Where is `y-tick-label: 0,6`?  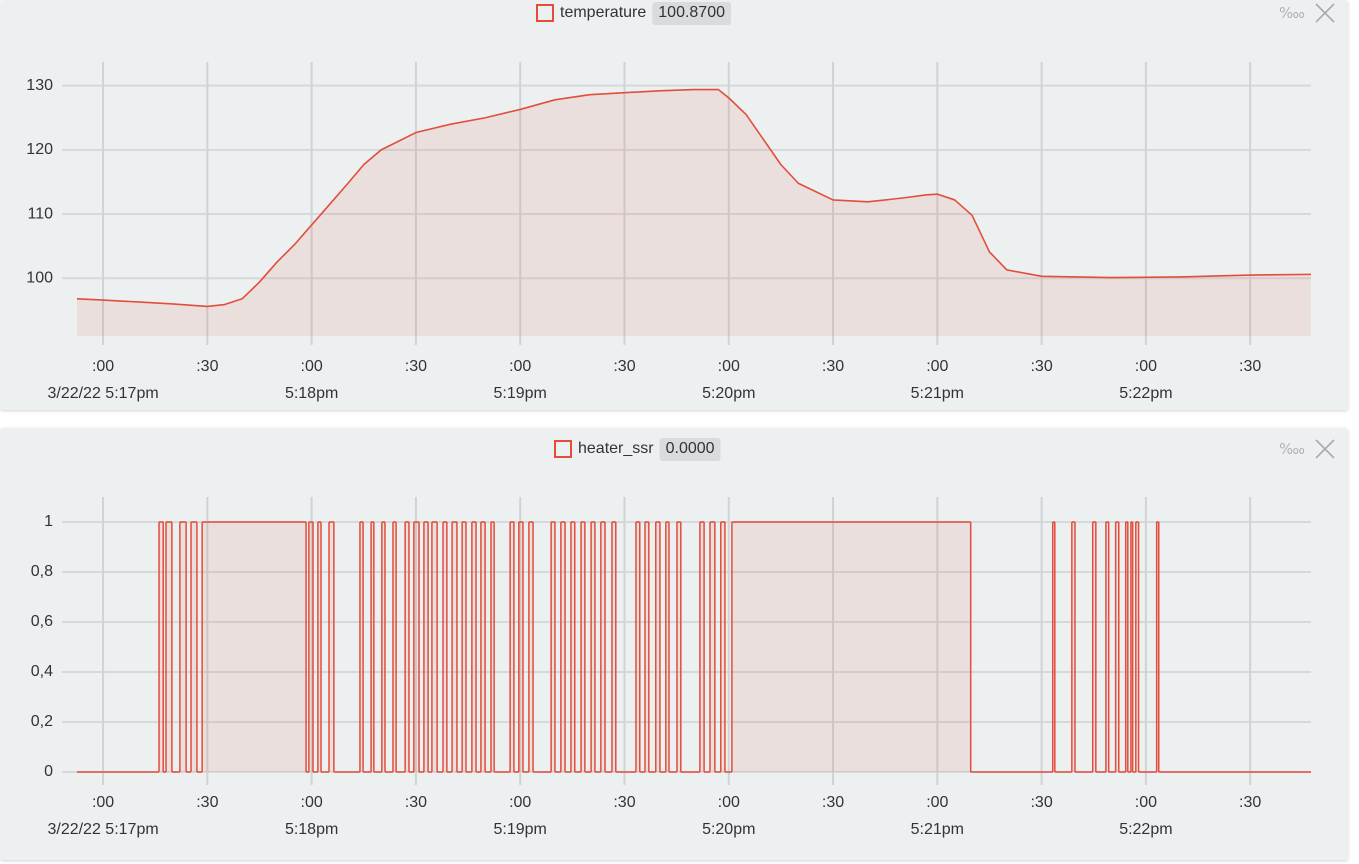 y-tick-label: 0,6 is located at coordinates (42, 621).